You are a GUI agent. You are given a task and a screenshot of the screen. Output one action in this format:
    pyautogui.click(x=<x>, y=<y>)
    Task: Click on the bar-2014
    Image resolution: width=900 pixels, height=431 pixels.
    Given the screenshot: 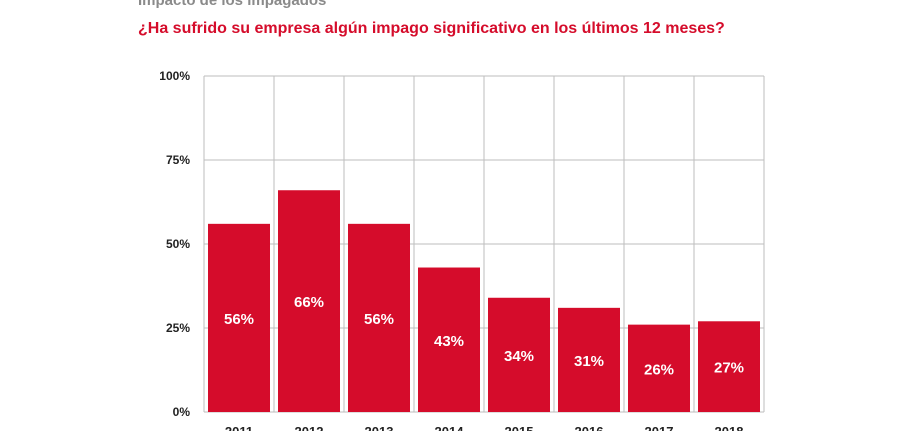 What is the action you would take?
    pyautogui.click(x=449, y=339)
    